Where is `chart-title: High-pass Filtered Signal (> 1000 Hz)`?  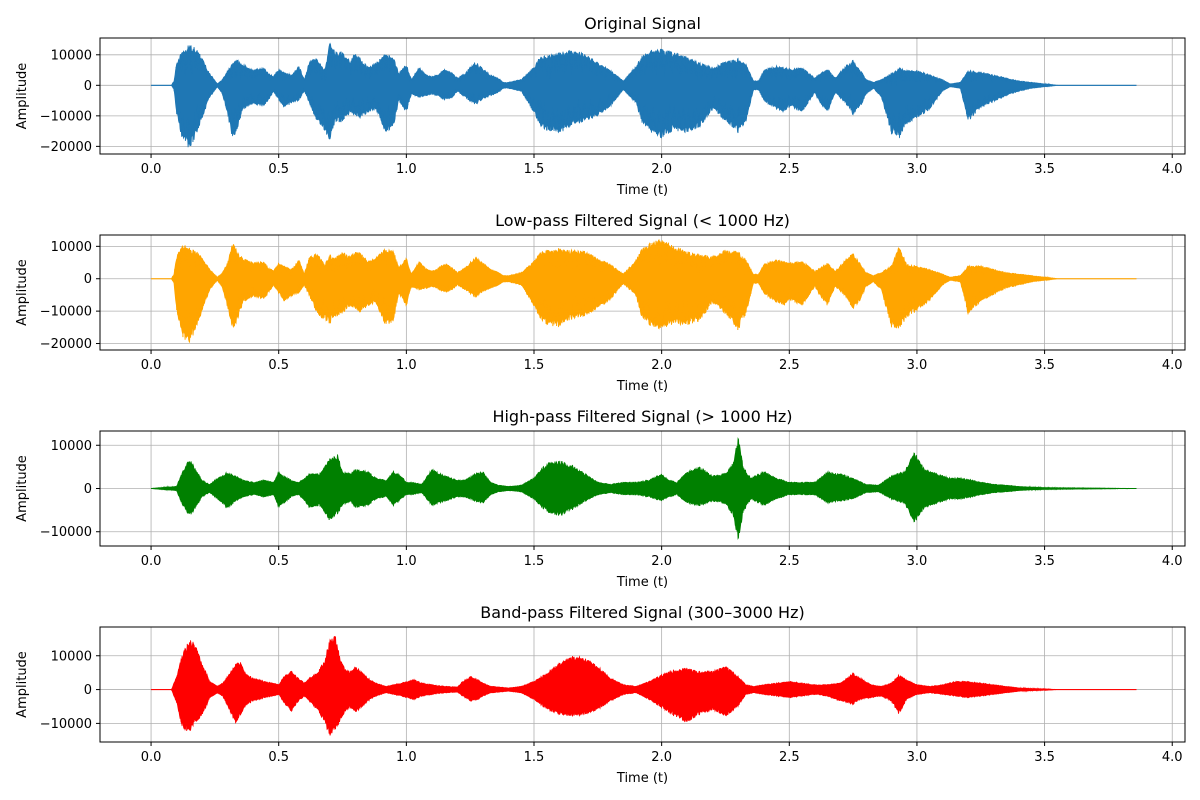 chart-title: High-pass Filtered Signal (> 1000 Hz) is located at coordinates (642, 416).